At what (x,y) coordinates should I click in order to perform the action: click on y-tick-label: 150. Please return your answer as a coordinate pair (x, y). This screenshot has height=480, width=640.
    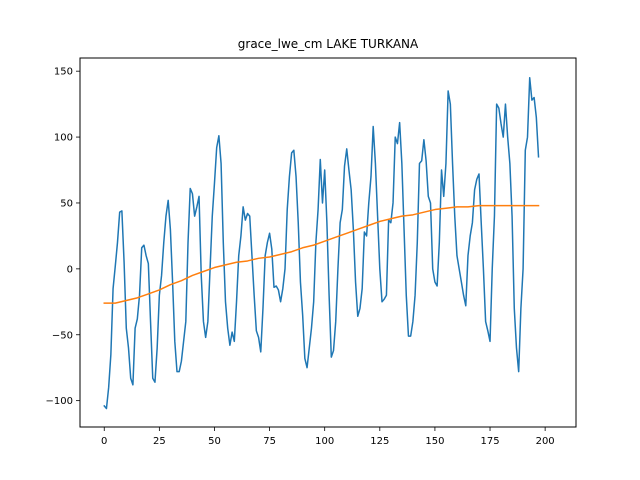
    Looking at the image, I should click on (63, 72).